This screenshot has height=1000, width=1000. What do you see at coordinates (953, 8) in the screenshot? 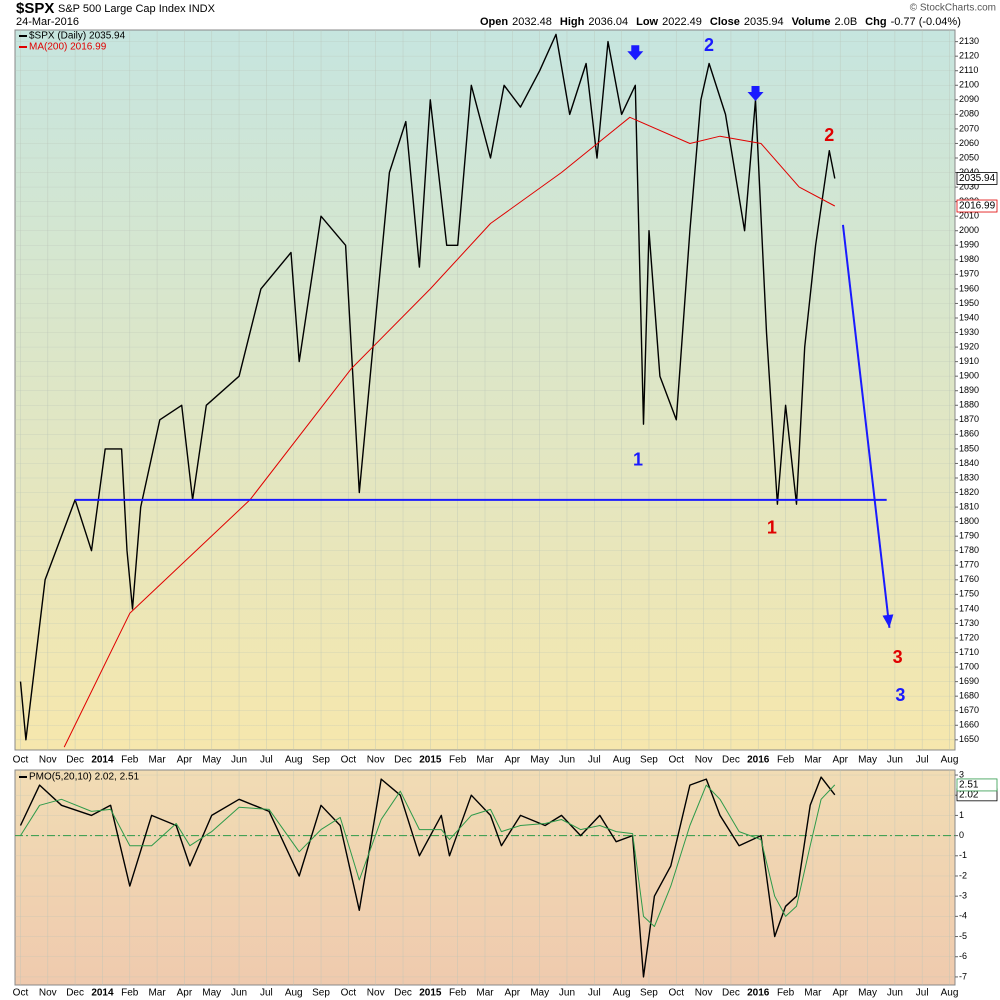
I see `credit: © StockCharts.com` at bounding box center [953, 8].